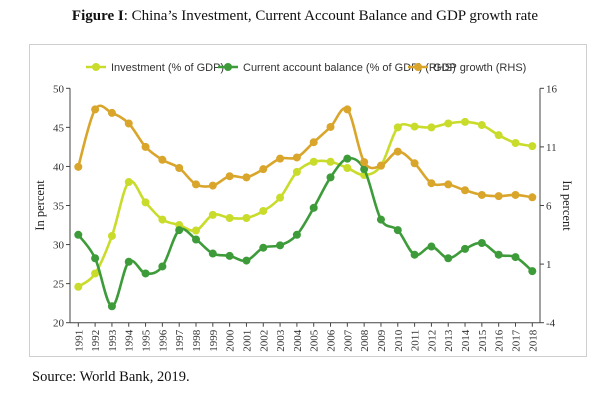  Describe the element at coordinates (483, 340) in the screenshot. I see `x-tick-label: 2015` at that location.